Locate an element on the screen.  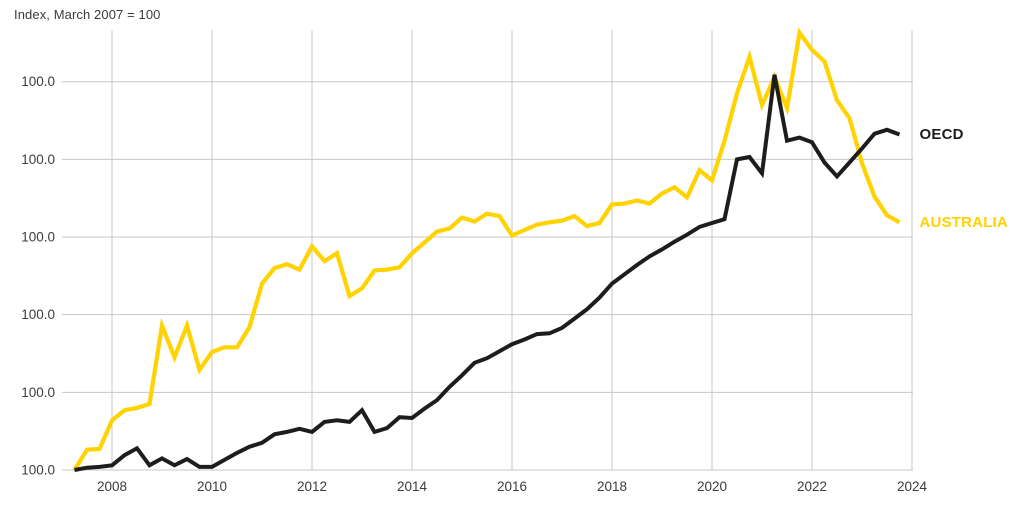
x-tick-label: 2010 is located at coordinates (212, 486).